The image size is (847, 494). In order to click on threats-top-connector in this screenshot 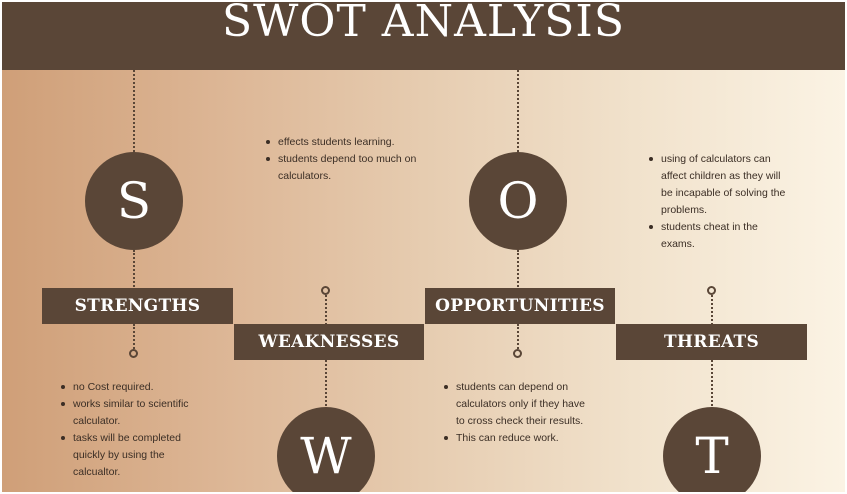, I will do `click(712, 310)`.